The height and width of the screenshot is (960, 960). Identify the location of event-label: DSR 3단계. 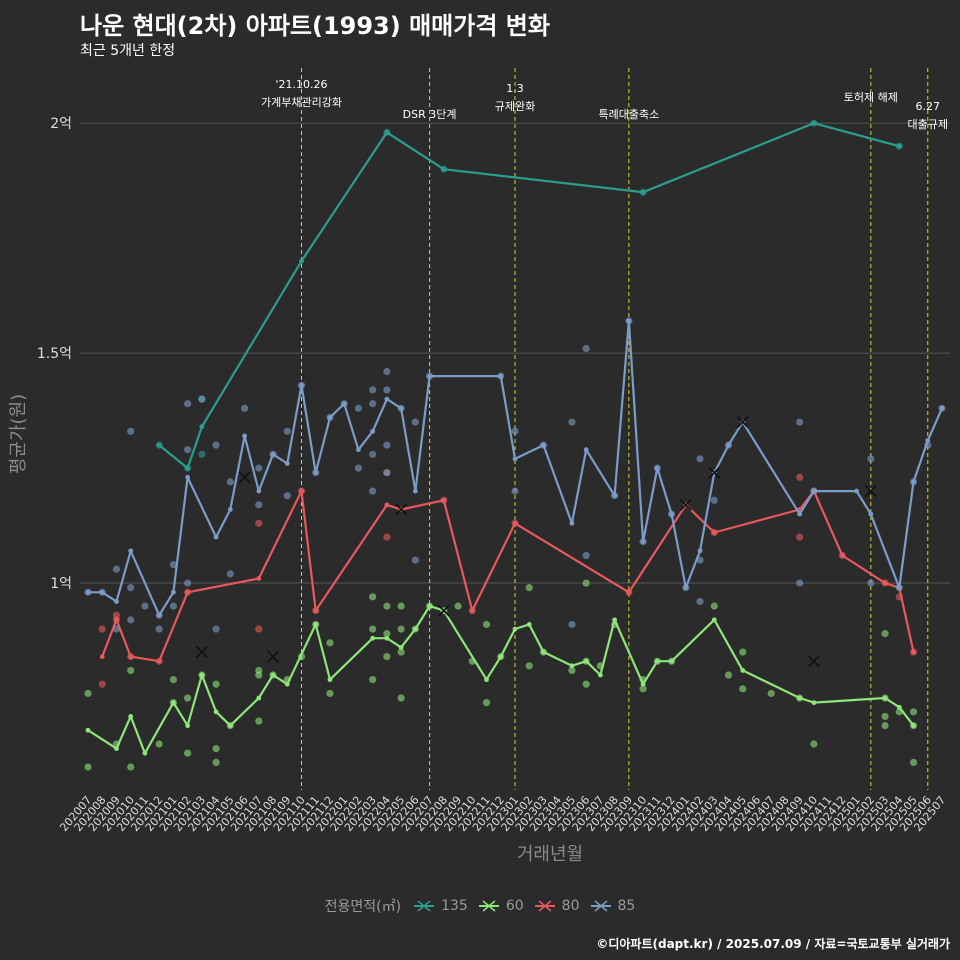
(430, 114).